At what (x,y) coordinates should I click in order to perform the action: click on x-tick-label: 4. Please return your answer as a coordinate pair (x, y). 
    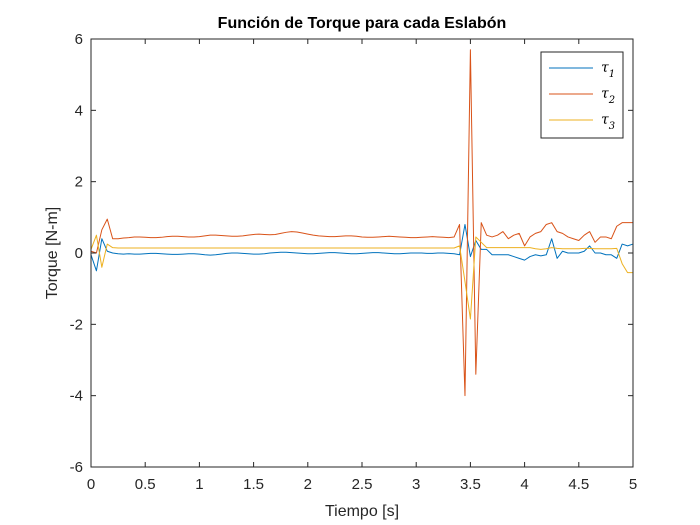
    Looking at the image, I should click on (524, 484).